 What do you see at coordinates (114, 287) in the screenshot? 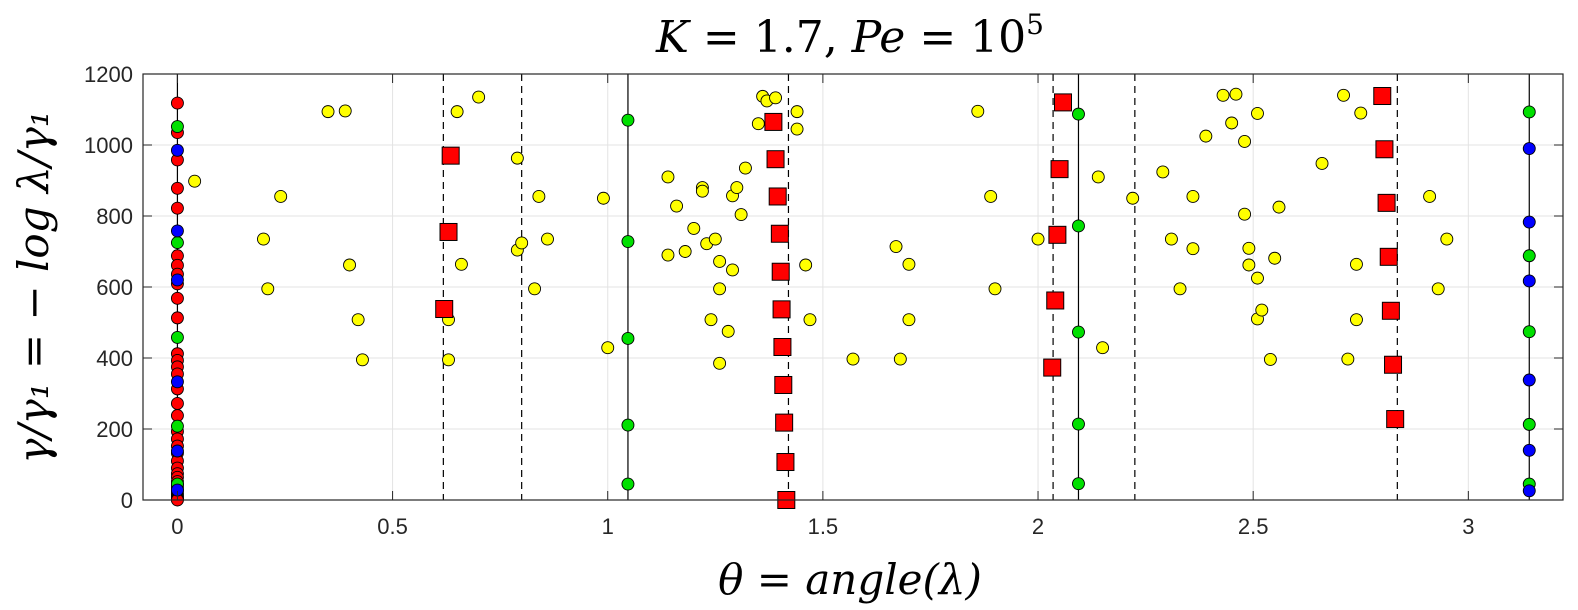
I see `y-tick-label: 600` at bounding box center [114, 287].